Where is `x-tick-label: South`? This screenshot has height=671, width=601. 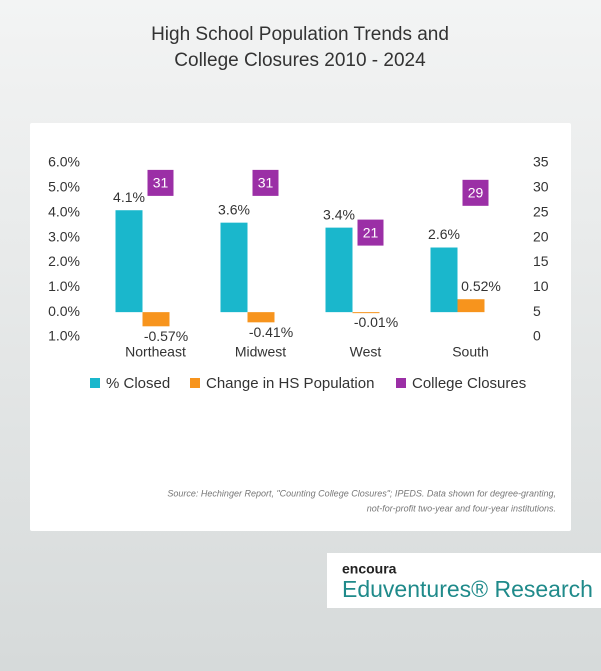 x-tick-label: South is located at coordinates (470, 352).